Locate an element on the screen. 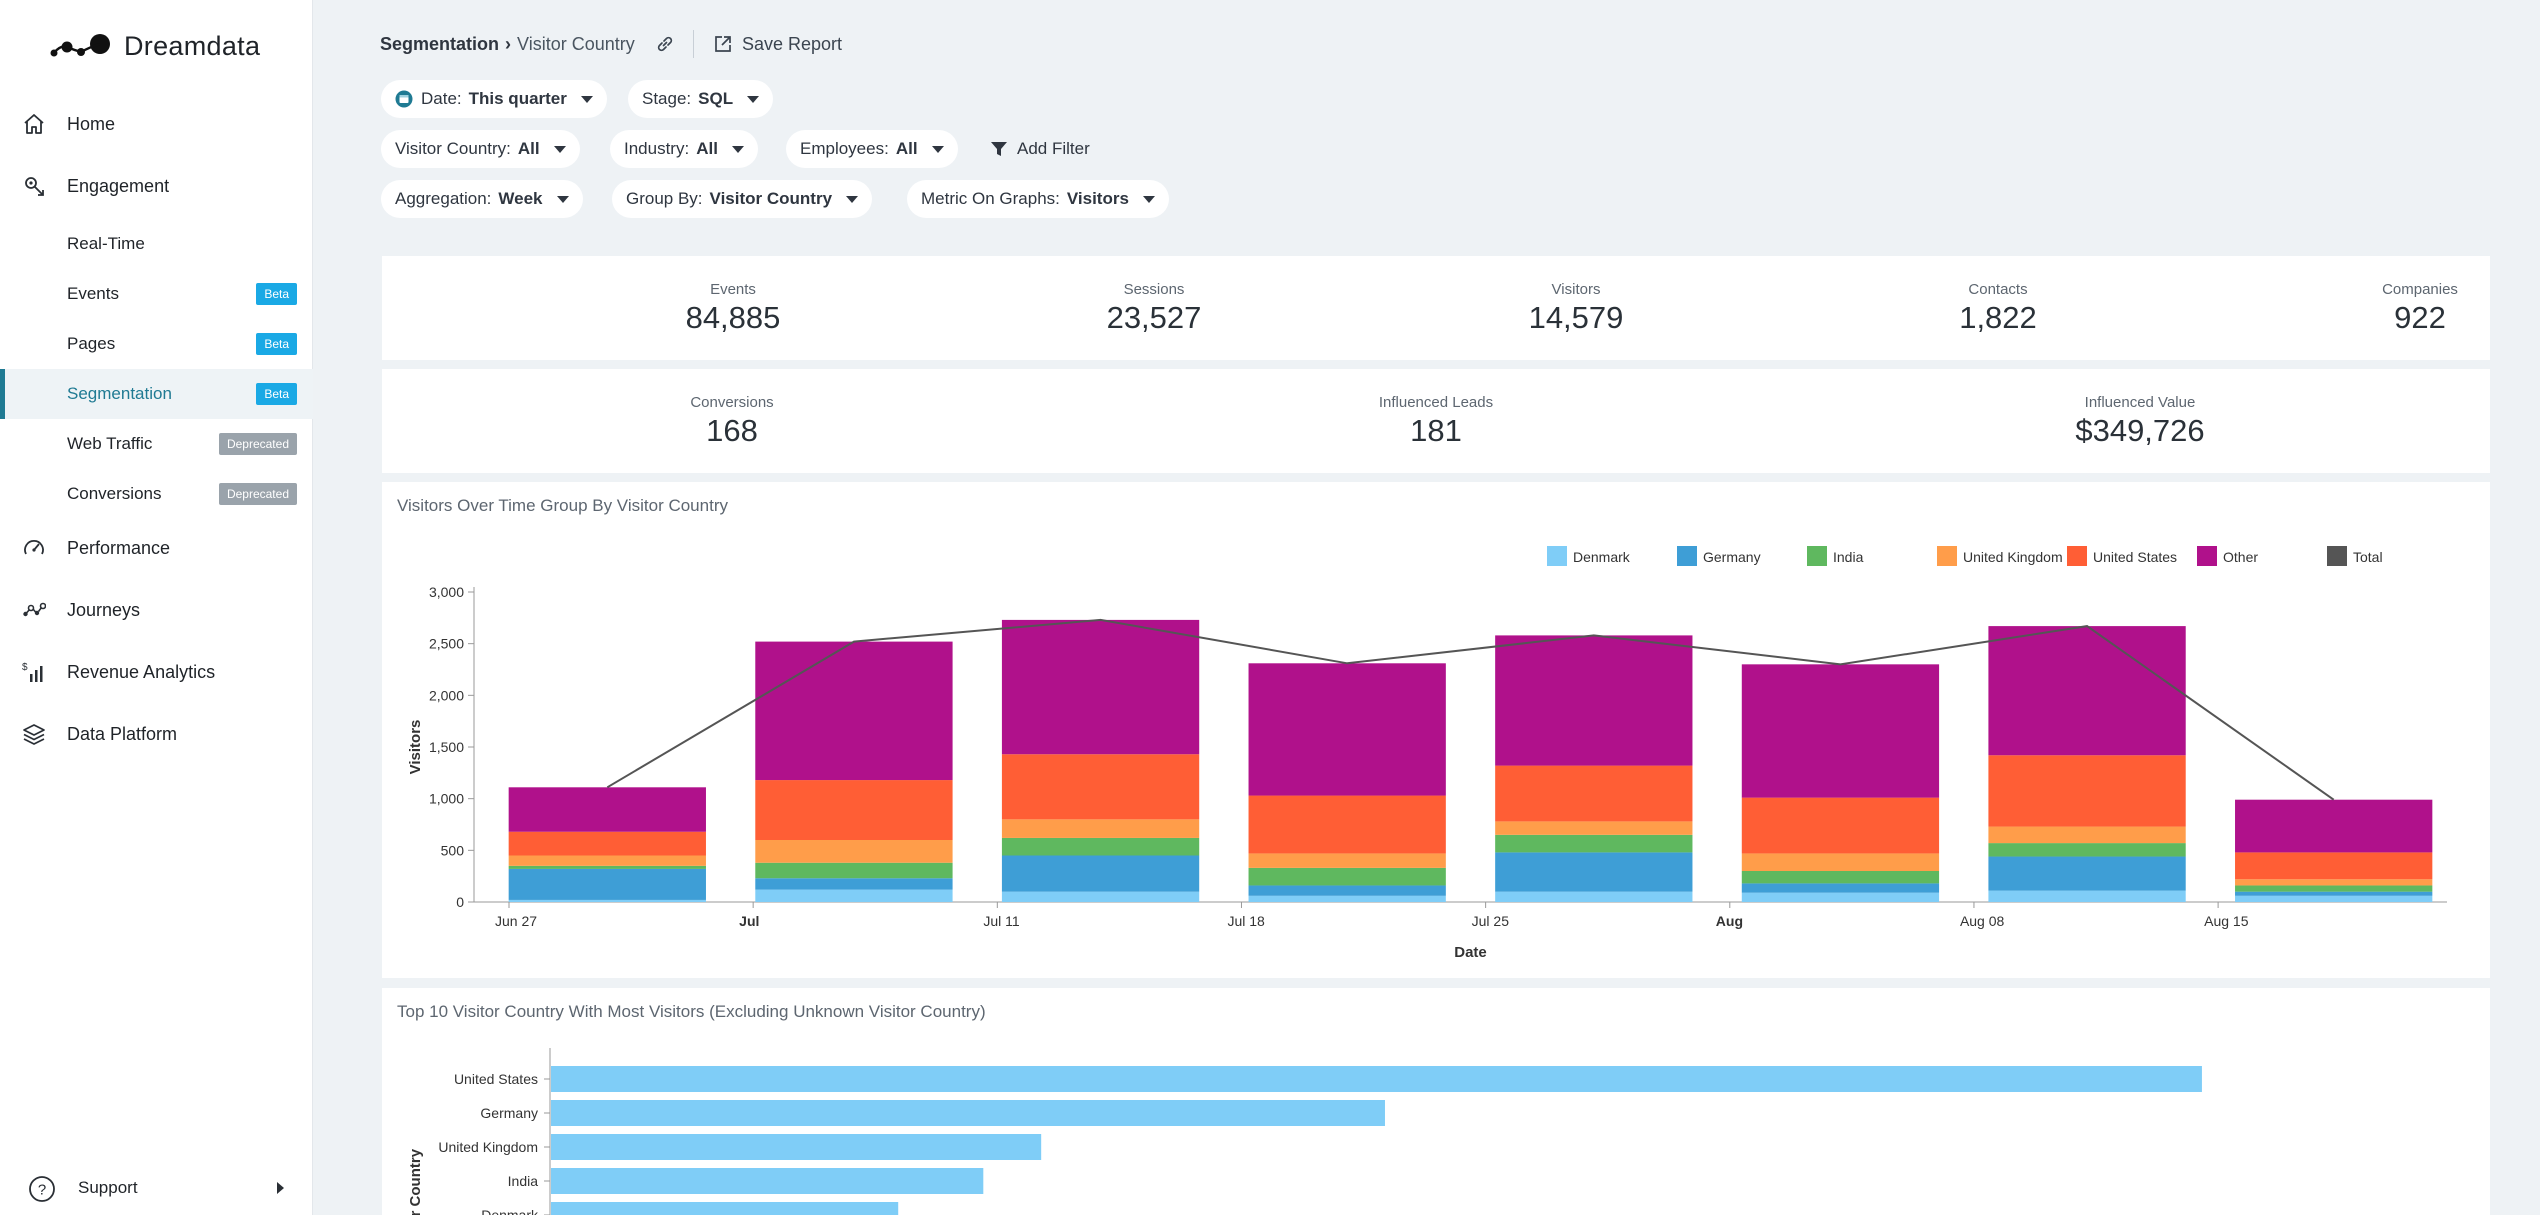  metric-contacts: Contacts 1,822 is located at coordinates (1998, 308).